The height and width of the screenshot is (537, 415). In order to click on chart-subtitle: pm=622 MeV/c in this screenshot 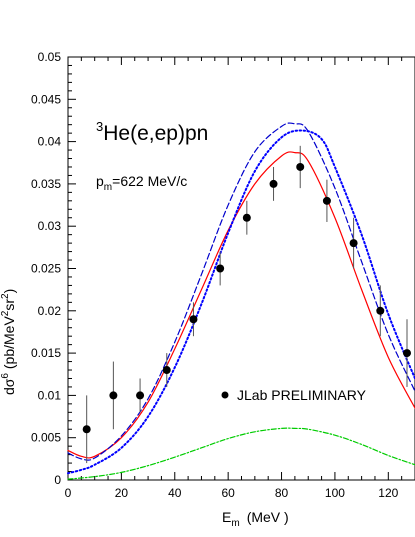, I will do `click(141, 183)`.